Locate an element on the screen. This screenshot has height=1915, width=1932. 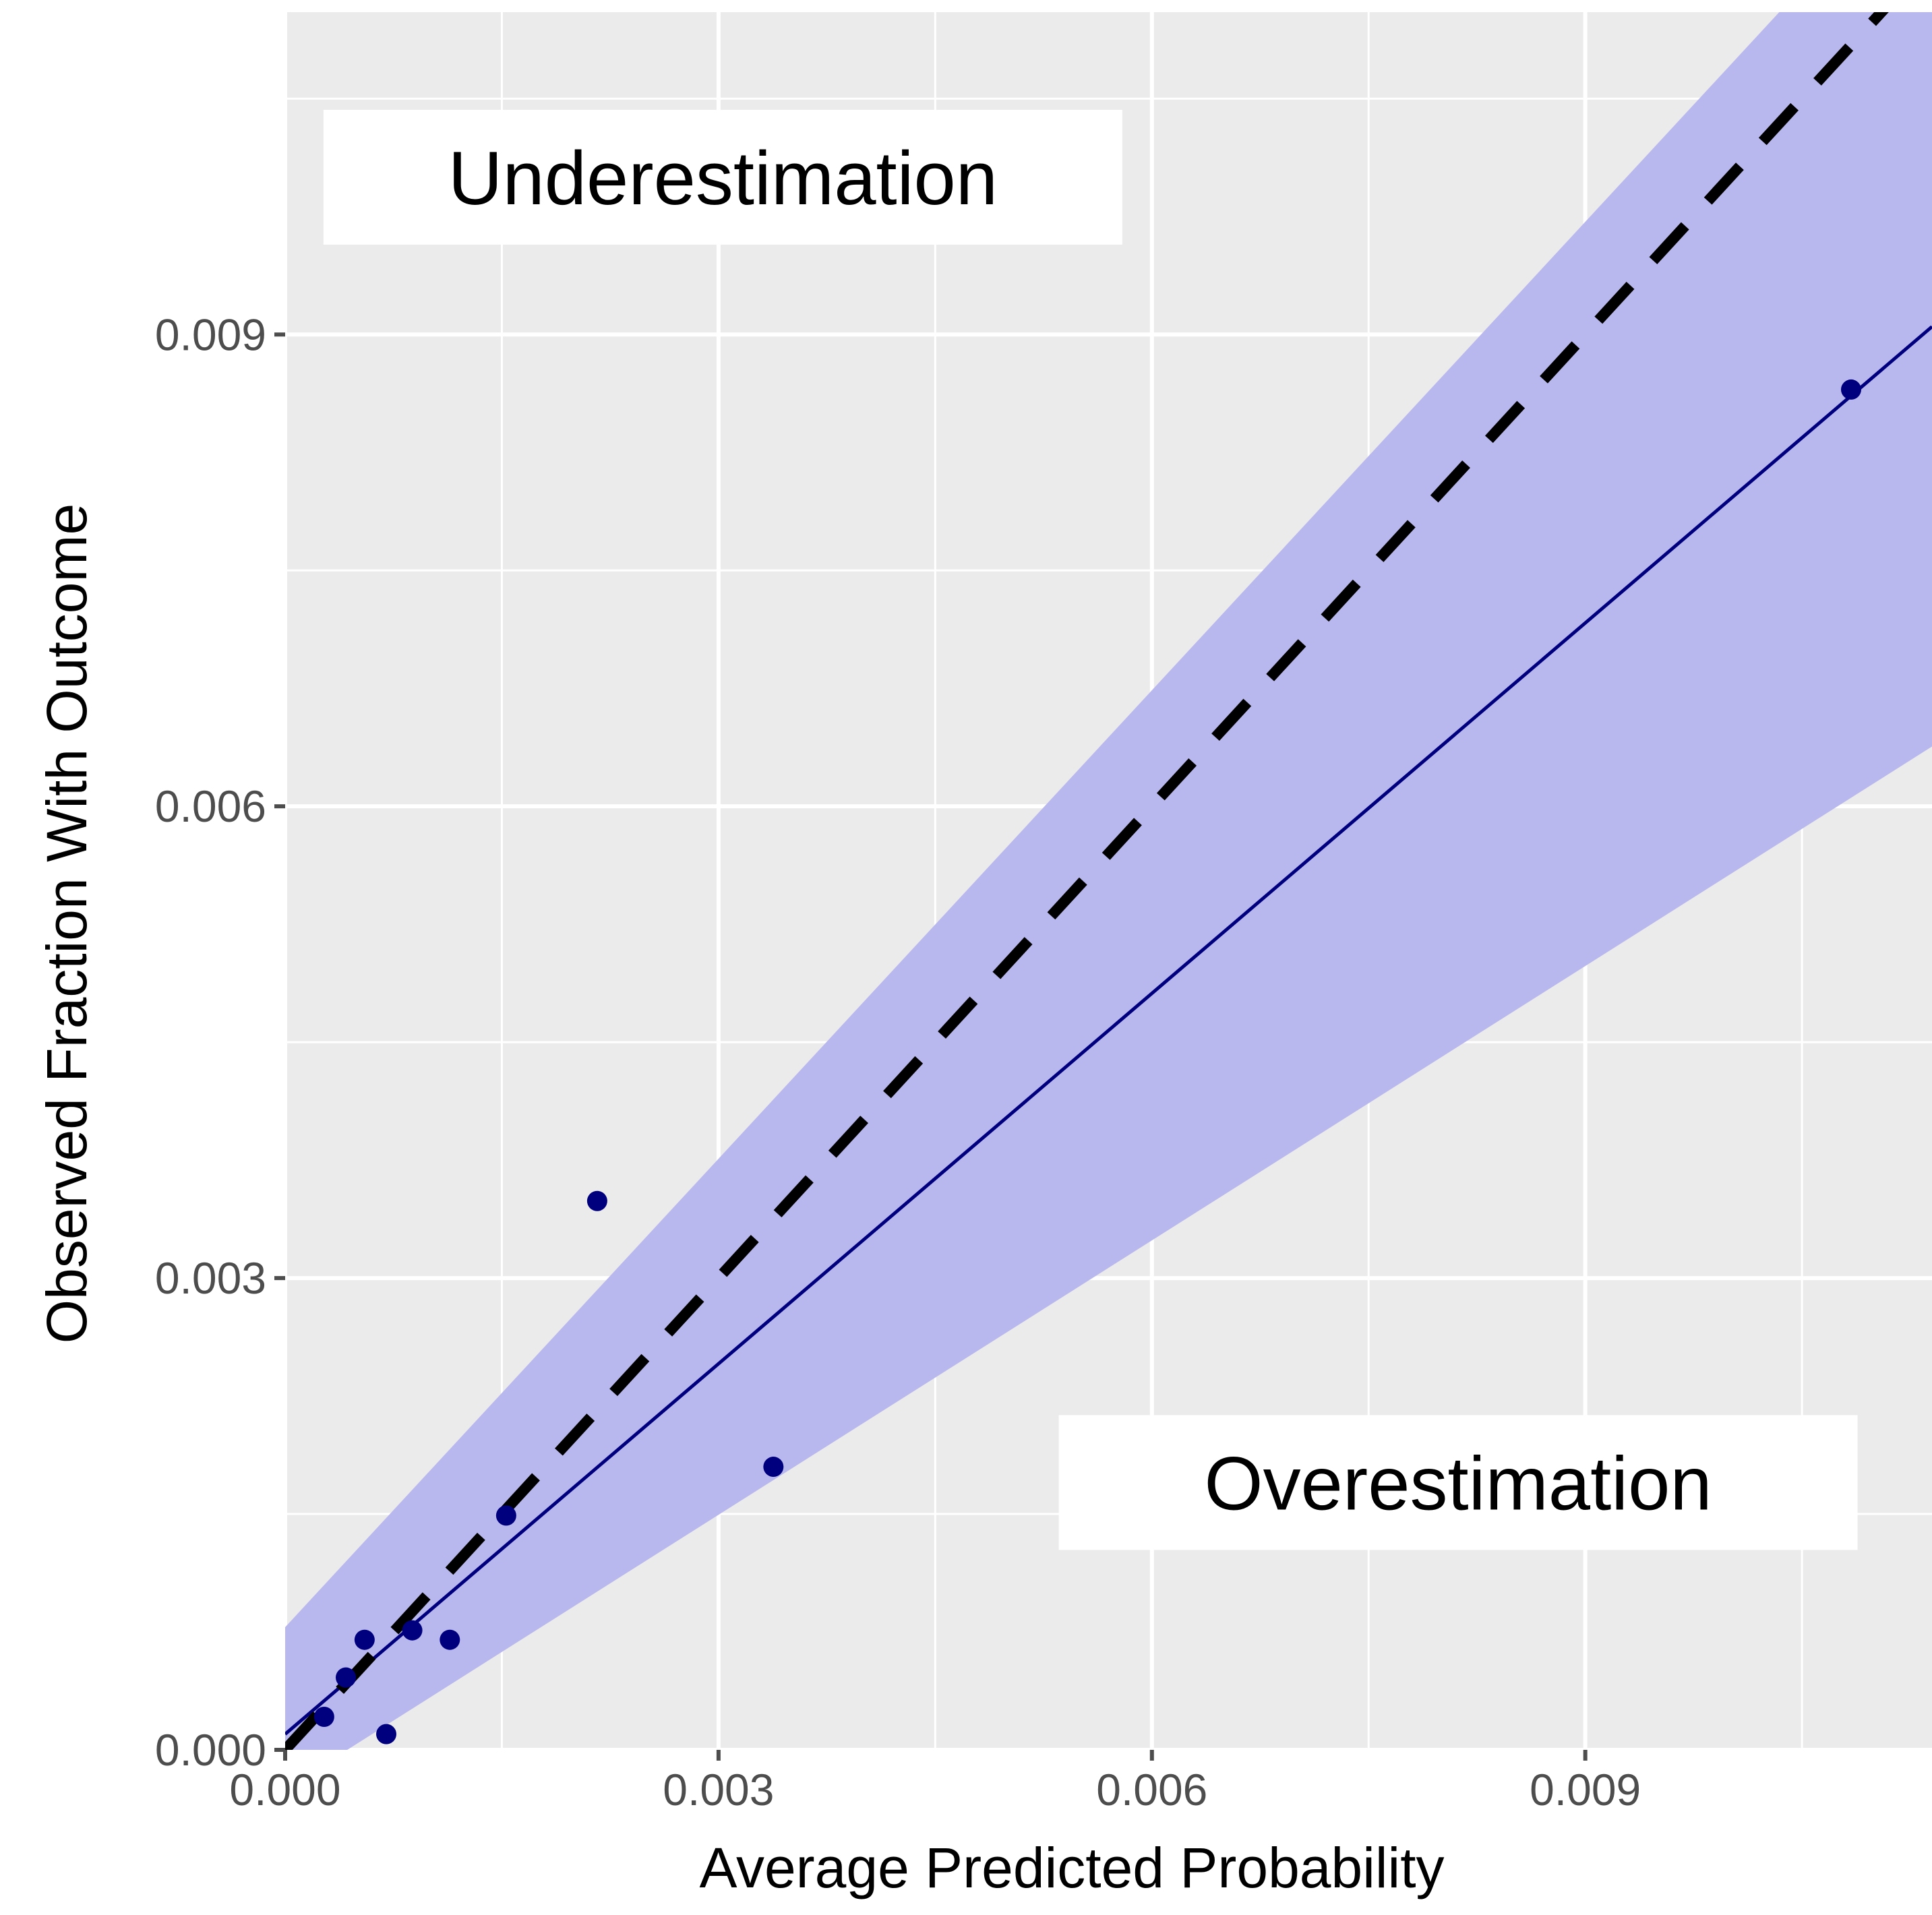
annotation-text: Overestimation is located at coordinates (1458, 1483).